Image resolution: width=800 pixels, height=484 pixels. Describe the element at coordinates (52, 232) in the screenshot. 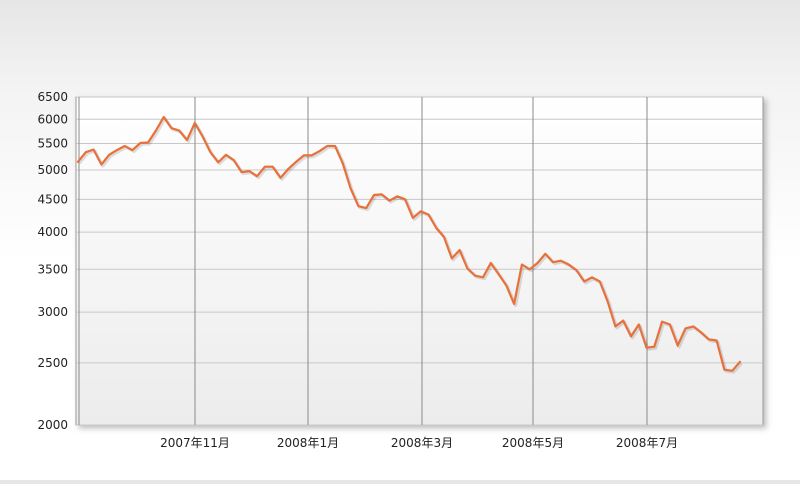

I see `y-tick-label: 4000` at that location.